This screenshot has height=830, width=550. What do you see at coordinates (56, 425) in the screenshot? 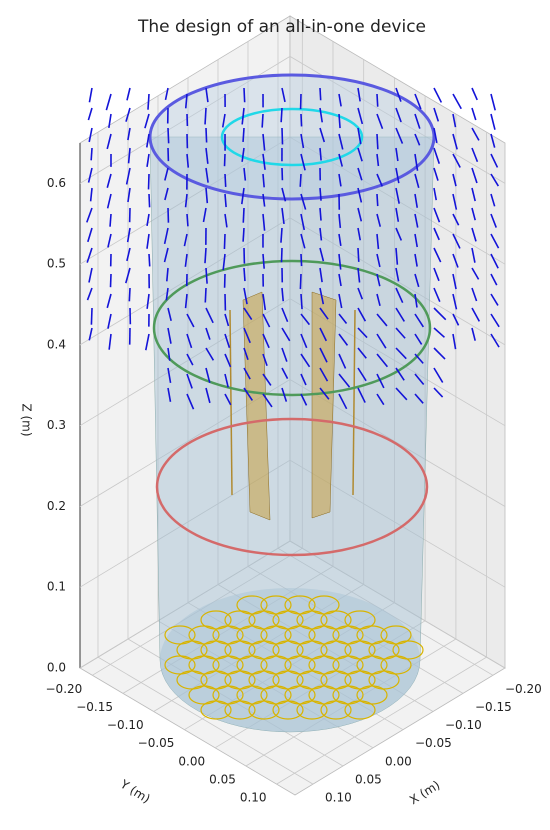
I see `z-tick-label: 0.3` at bounding box center [56, 425].